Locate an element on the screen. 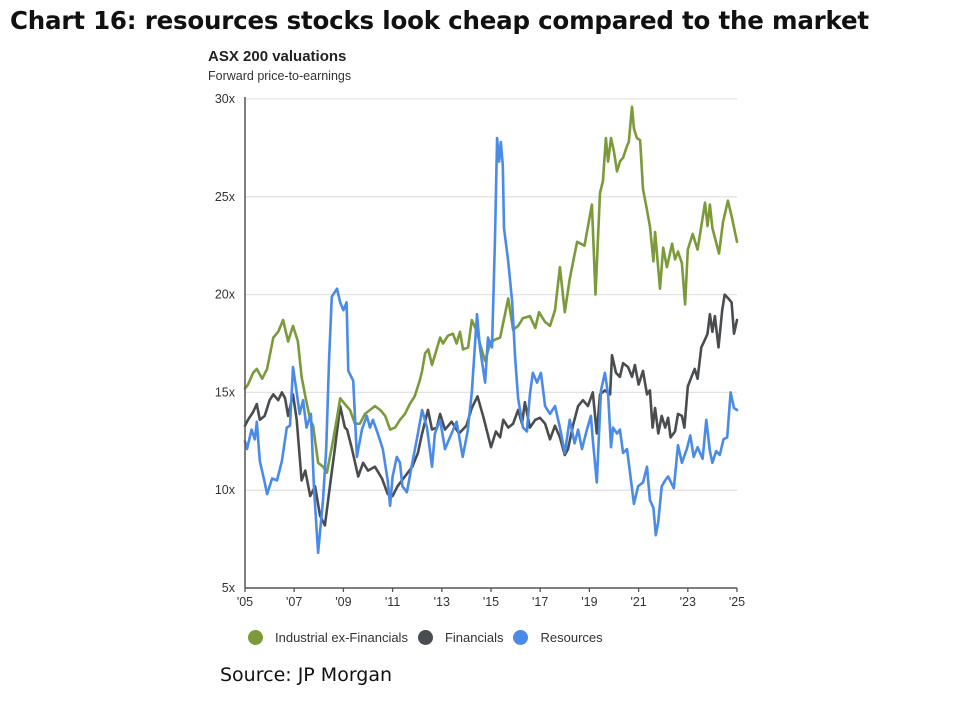  y-tick-label: 20x is located at coordinates (225, 295).